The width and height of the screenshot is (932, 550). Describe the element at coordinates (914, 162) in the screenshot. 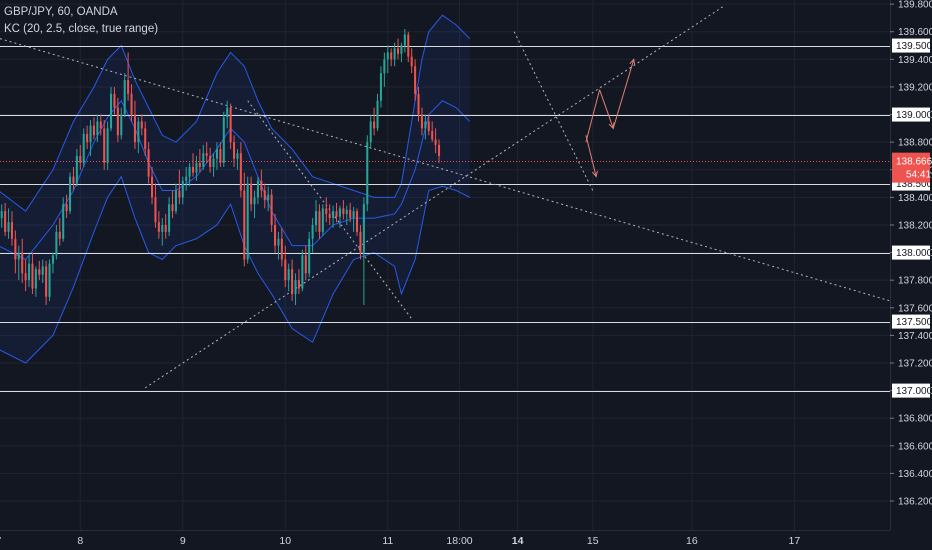

I see `last-price-label: 138.666` at that location.